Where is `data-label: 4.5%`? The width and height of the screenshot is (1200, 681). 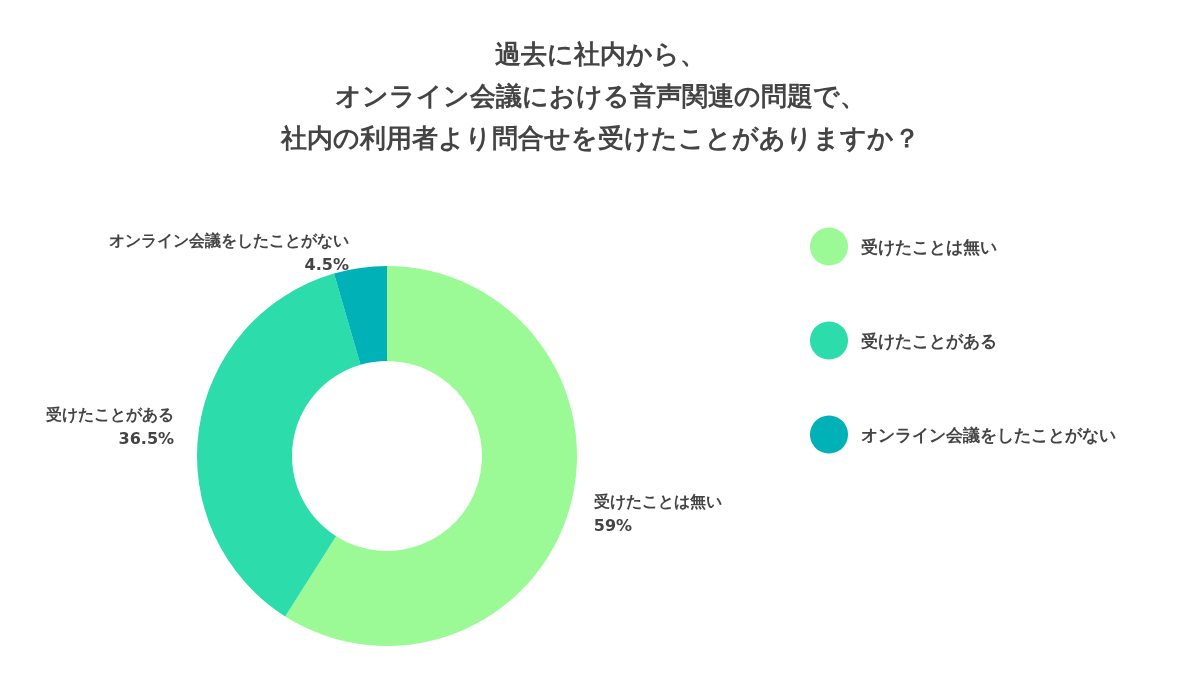 data-label: 4.5% is located at coordinates (326, 264).